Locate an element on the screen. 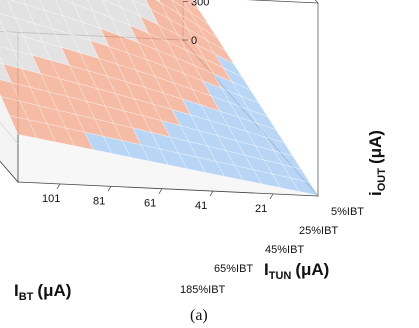 The image size is (419, 328). figure-caption: (a) is located at coordinates (199, 315).